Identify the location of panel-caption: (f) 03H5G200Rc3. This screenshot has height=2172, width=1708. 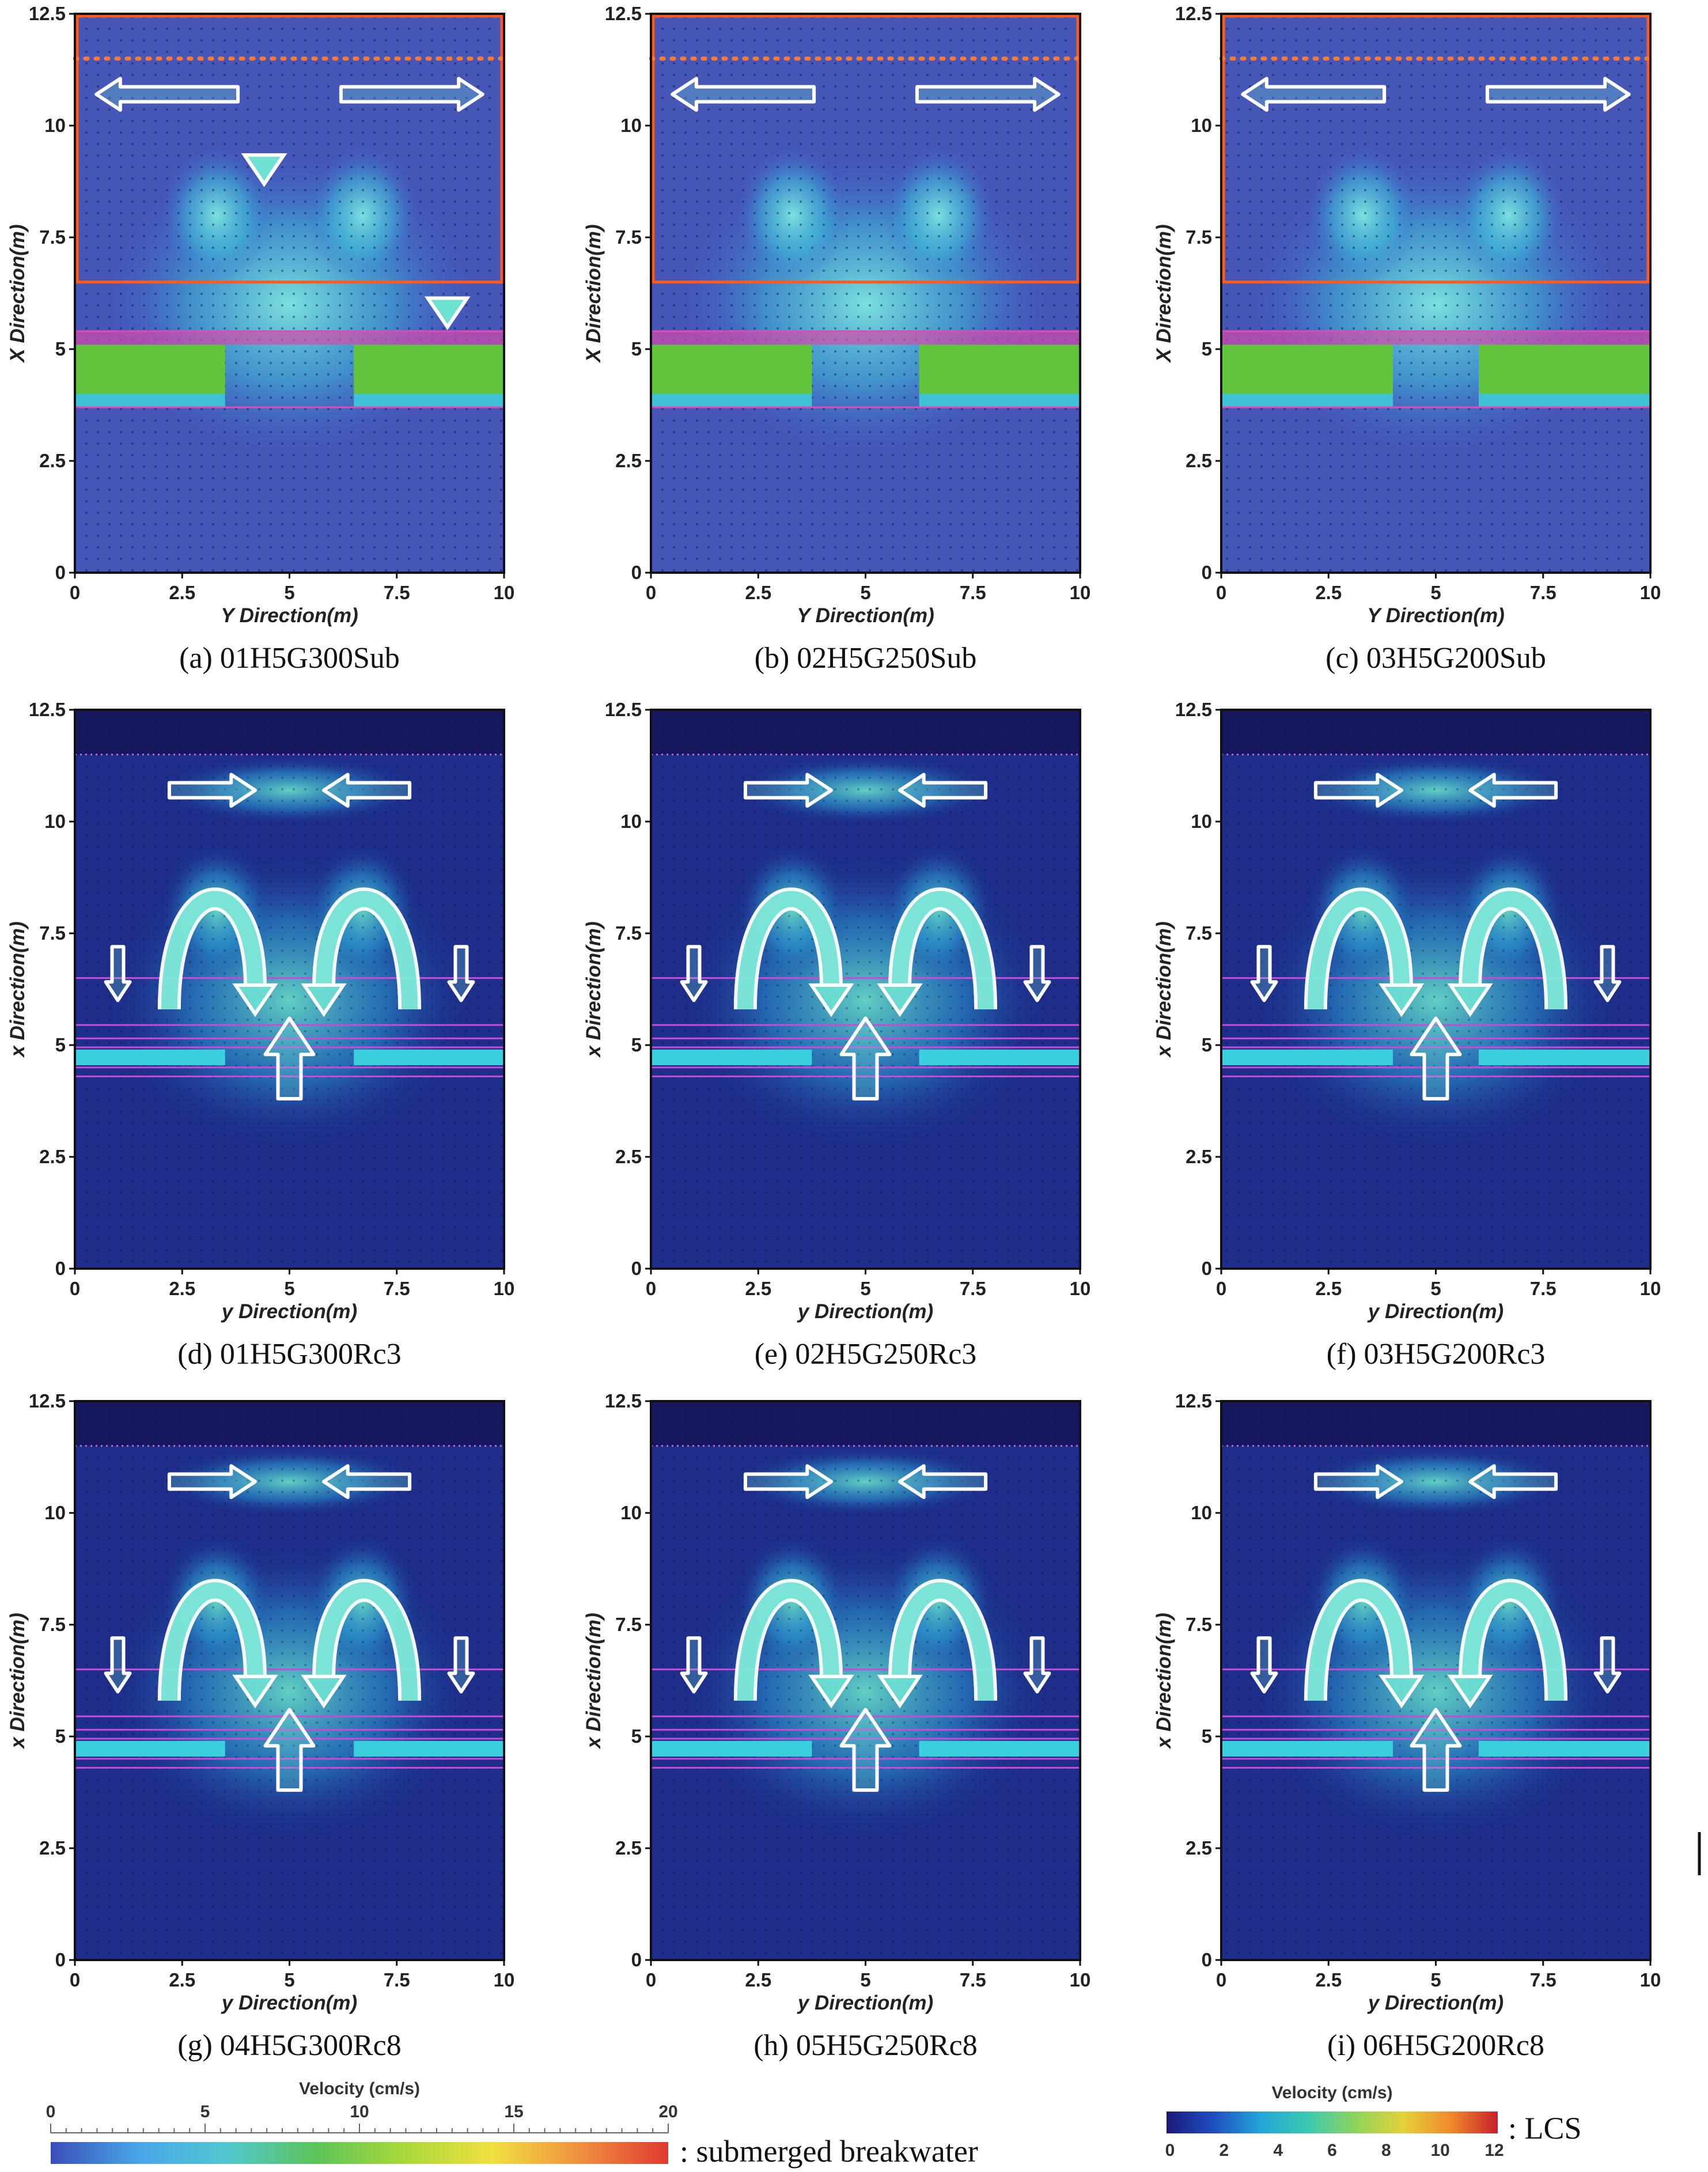
(1436, 1354).